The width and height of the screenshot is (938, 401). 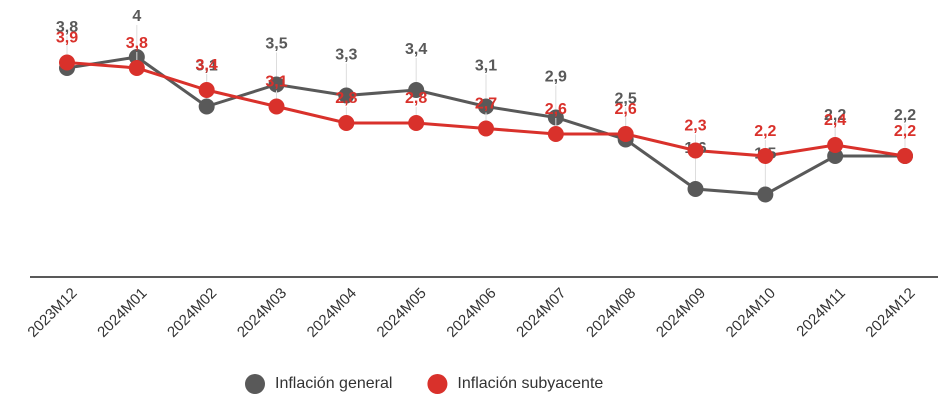 I want to click on x-tick-label: 2024M08, so click(x=611, y=313).